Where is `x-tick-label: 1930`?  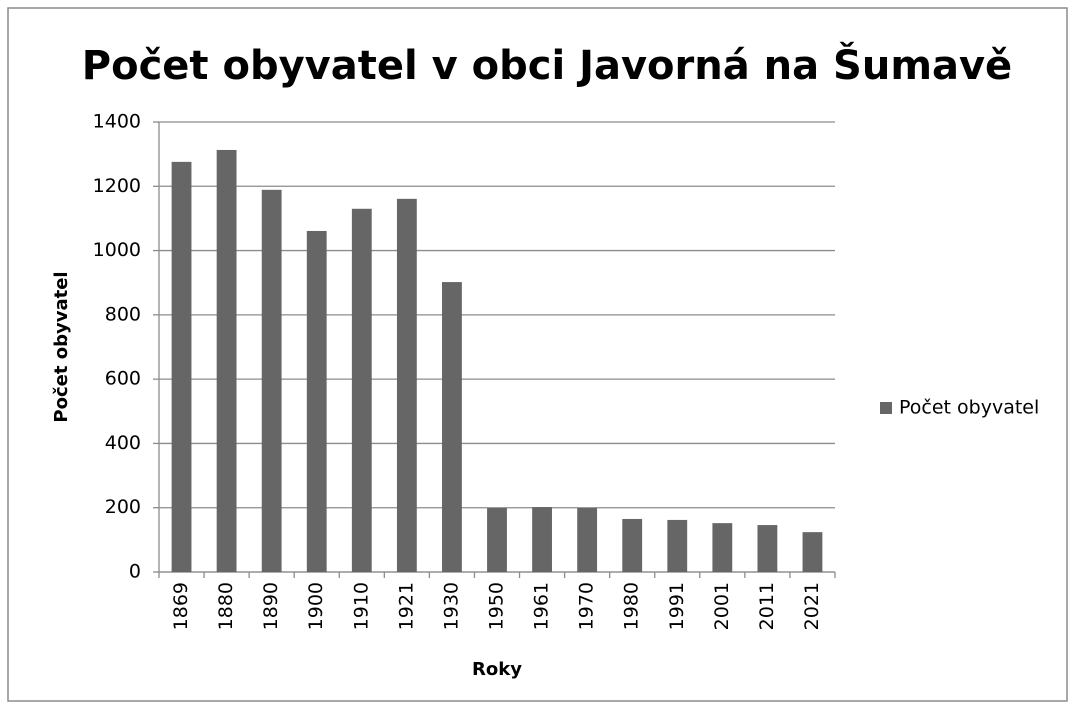
x-tick-label: 1930 is located at coordinates (451, 606).